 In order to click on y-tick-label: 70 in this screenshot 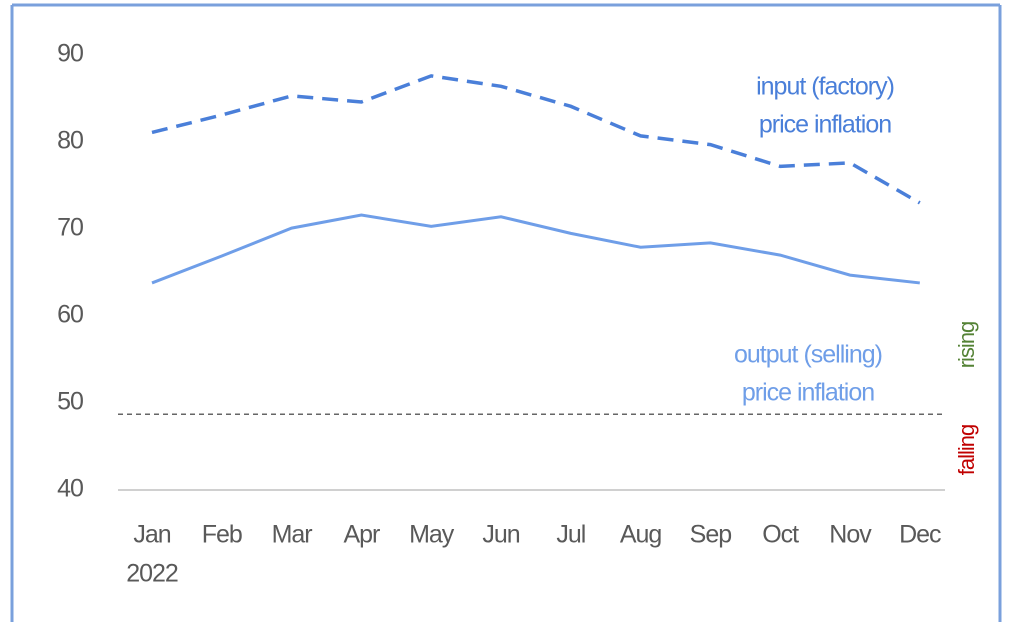, I will do `click(70, 228)`.